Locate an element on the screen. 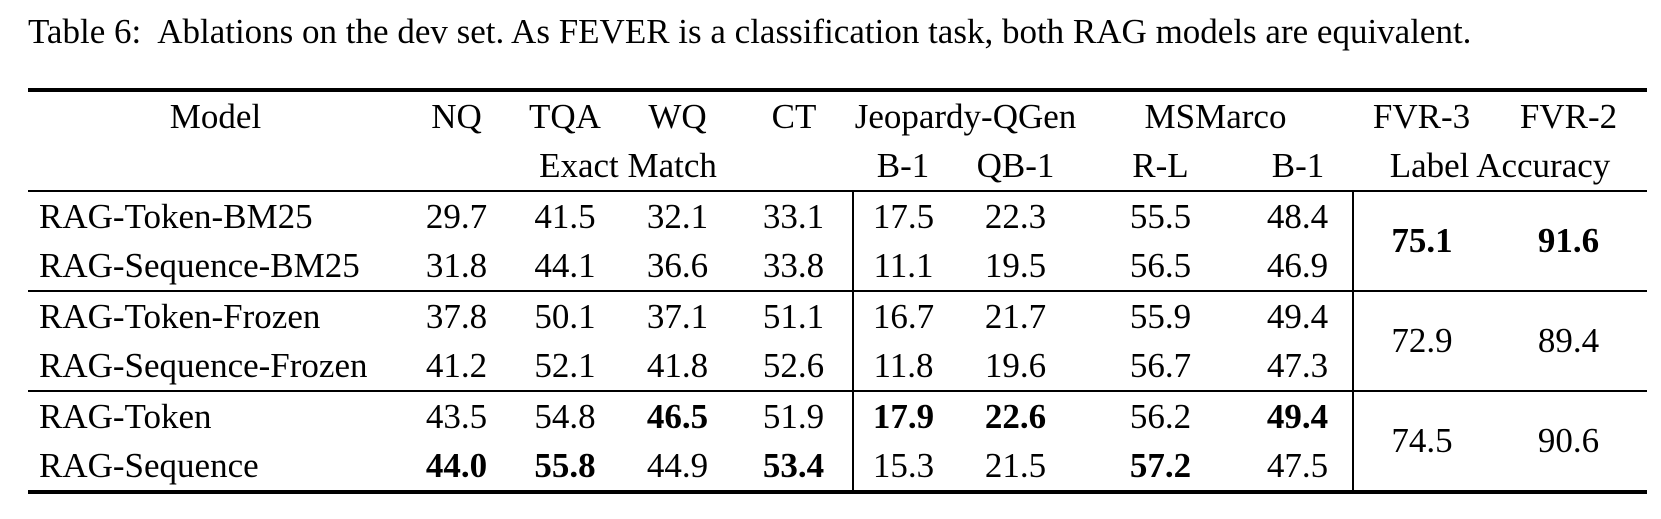 This screenshot has width=1661, height=519. col-subheader-label-accuracy: Label Accuracy is located at coordinates (1500, 166).